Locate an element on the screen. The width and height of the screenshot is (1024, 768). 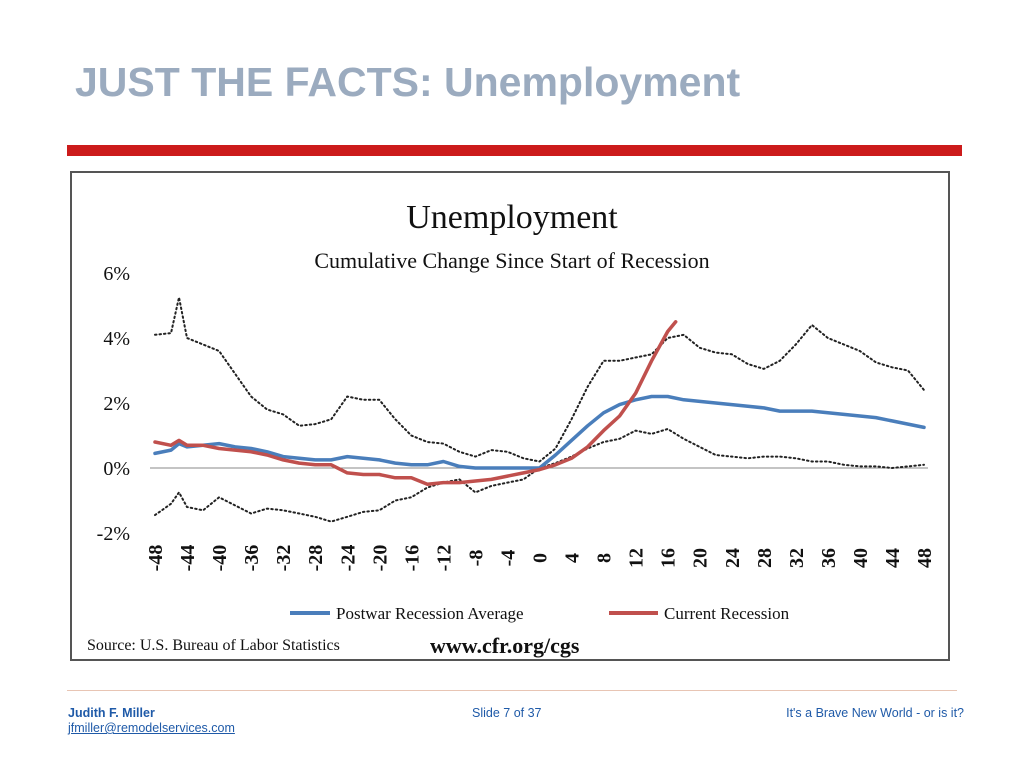
x-tick-label: 16 is located at coordinates (669, 558).